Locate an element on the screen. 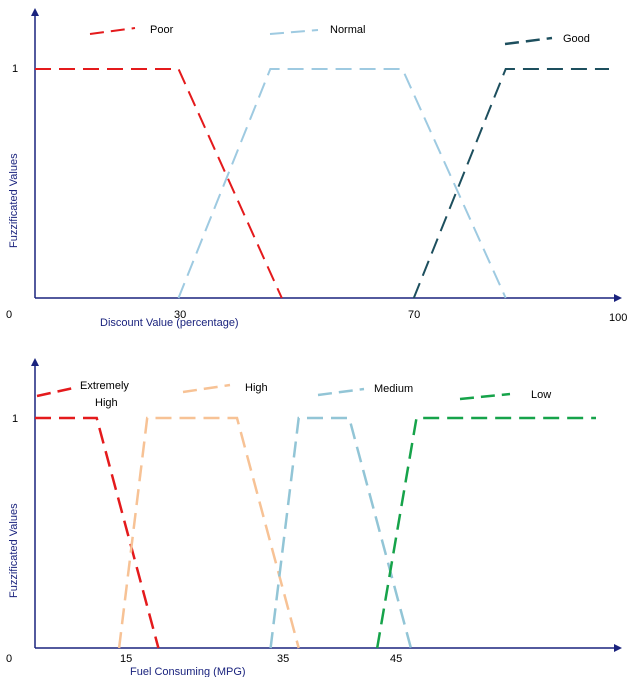 The height and width of the screenshot is (677, 627). legend-swatch-extremely-high is located at coordinates (57, 391).